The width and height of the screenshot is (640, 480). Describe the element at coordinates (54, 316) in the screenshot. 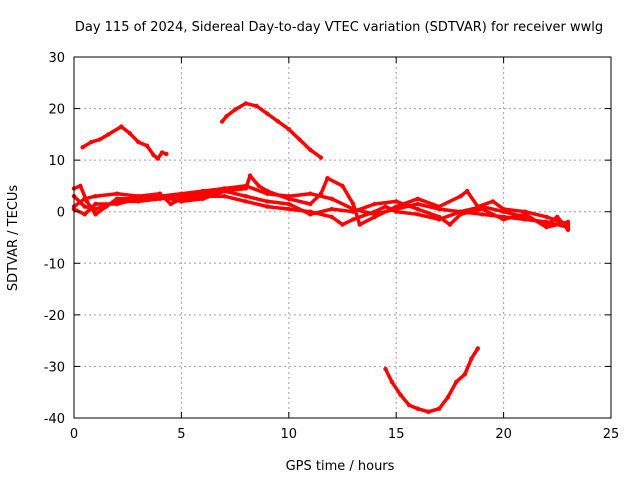

I see `y-tick-label: -20` at that location.